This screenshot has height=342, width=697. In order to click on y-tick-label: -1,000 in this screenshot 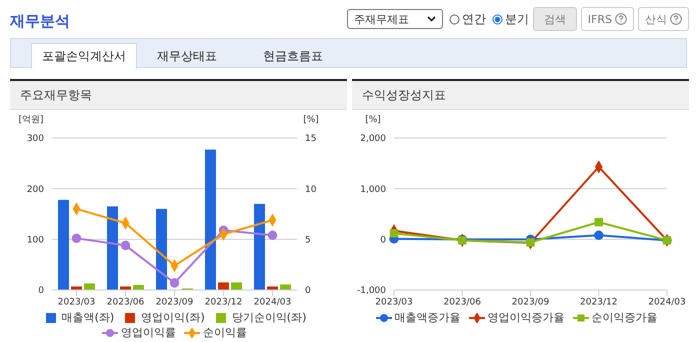, I will do `click(371, 291)`.